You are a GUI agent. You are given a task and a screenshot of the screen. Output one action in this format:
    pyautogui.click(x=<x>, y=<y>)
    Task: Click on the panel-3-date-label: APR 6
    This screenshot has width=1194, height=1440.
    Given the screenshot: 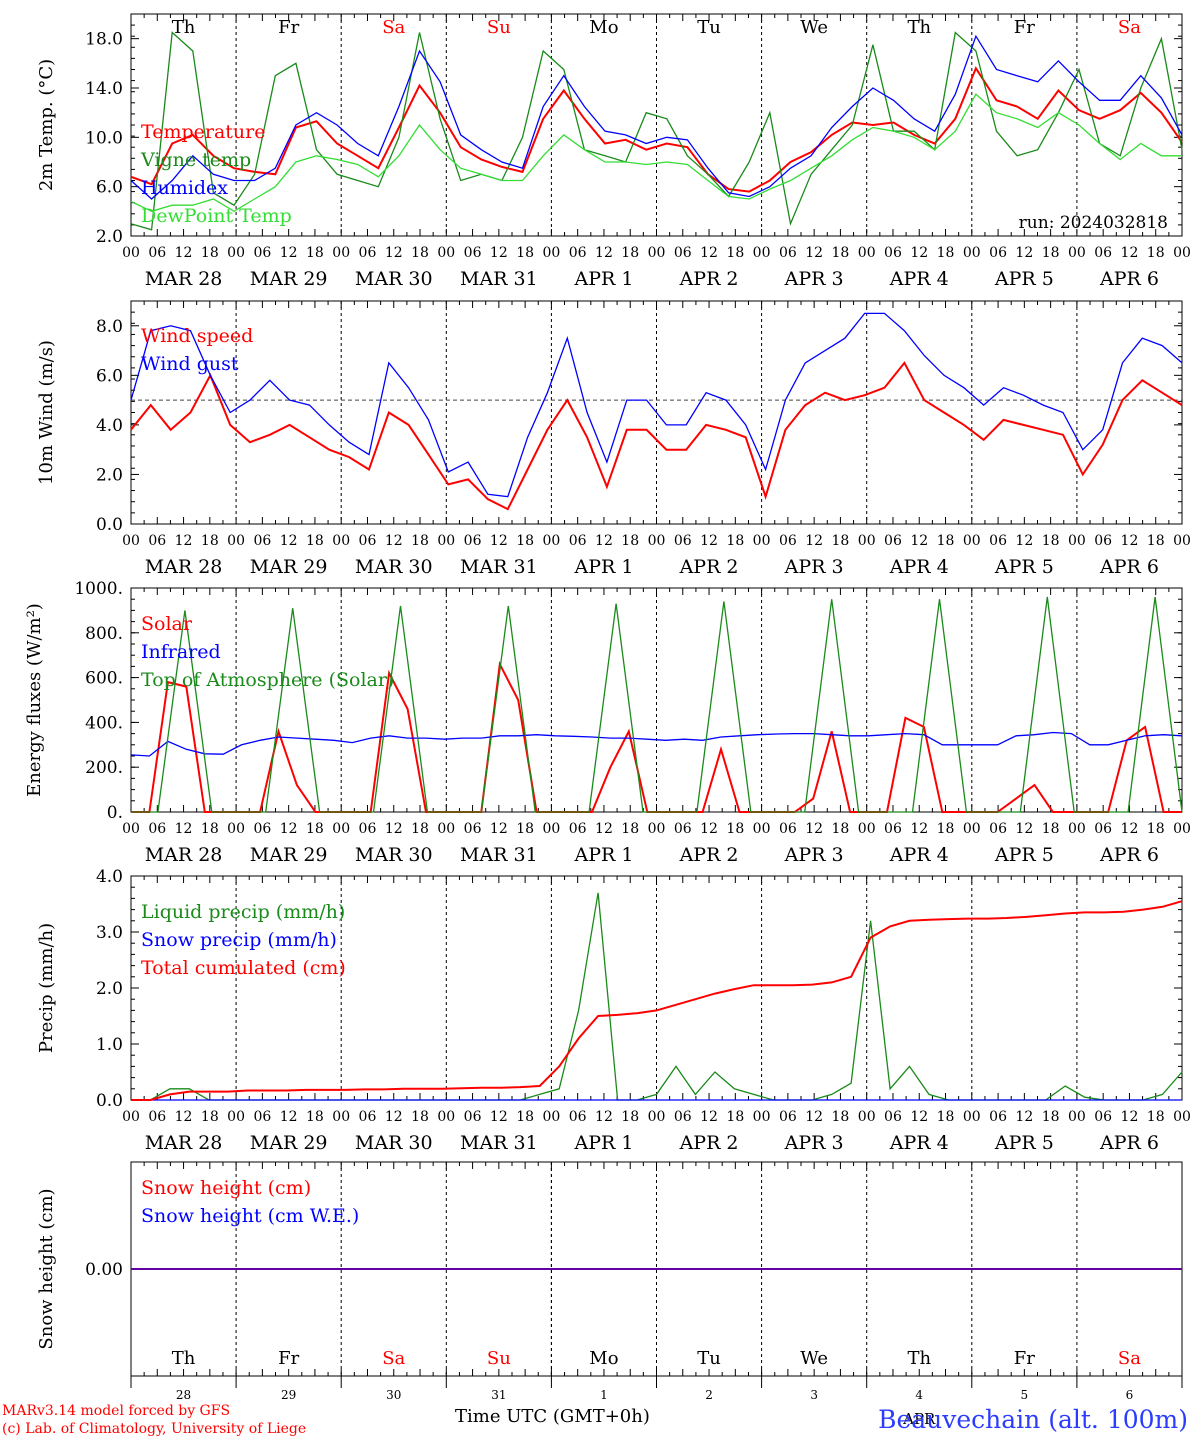 What is the action you would take?
    pyautogui.click(x=1129, y=855)
    